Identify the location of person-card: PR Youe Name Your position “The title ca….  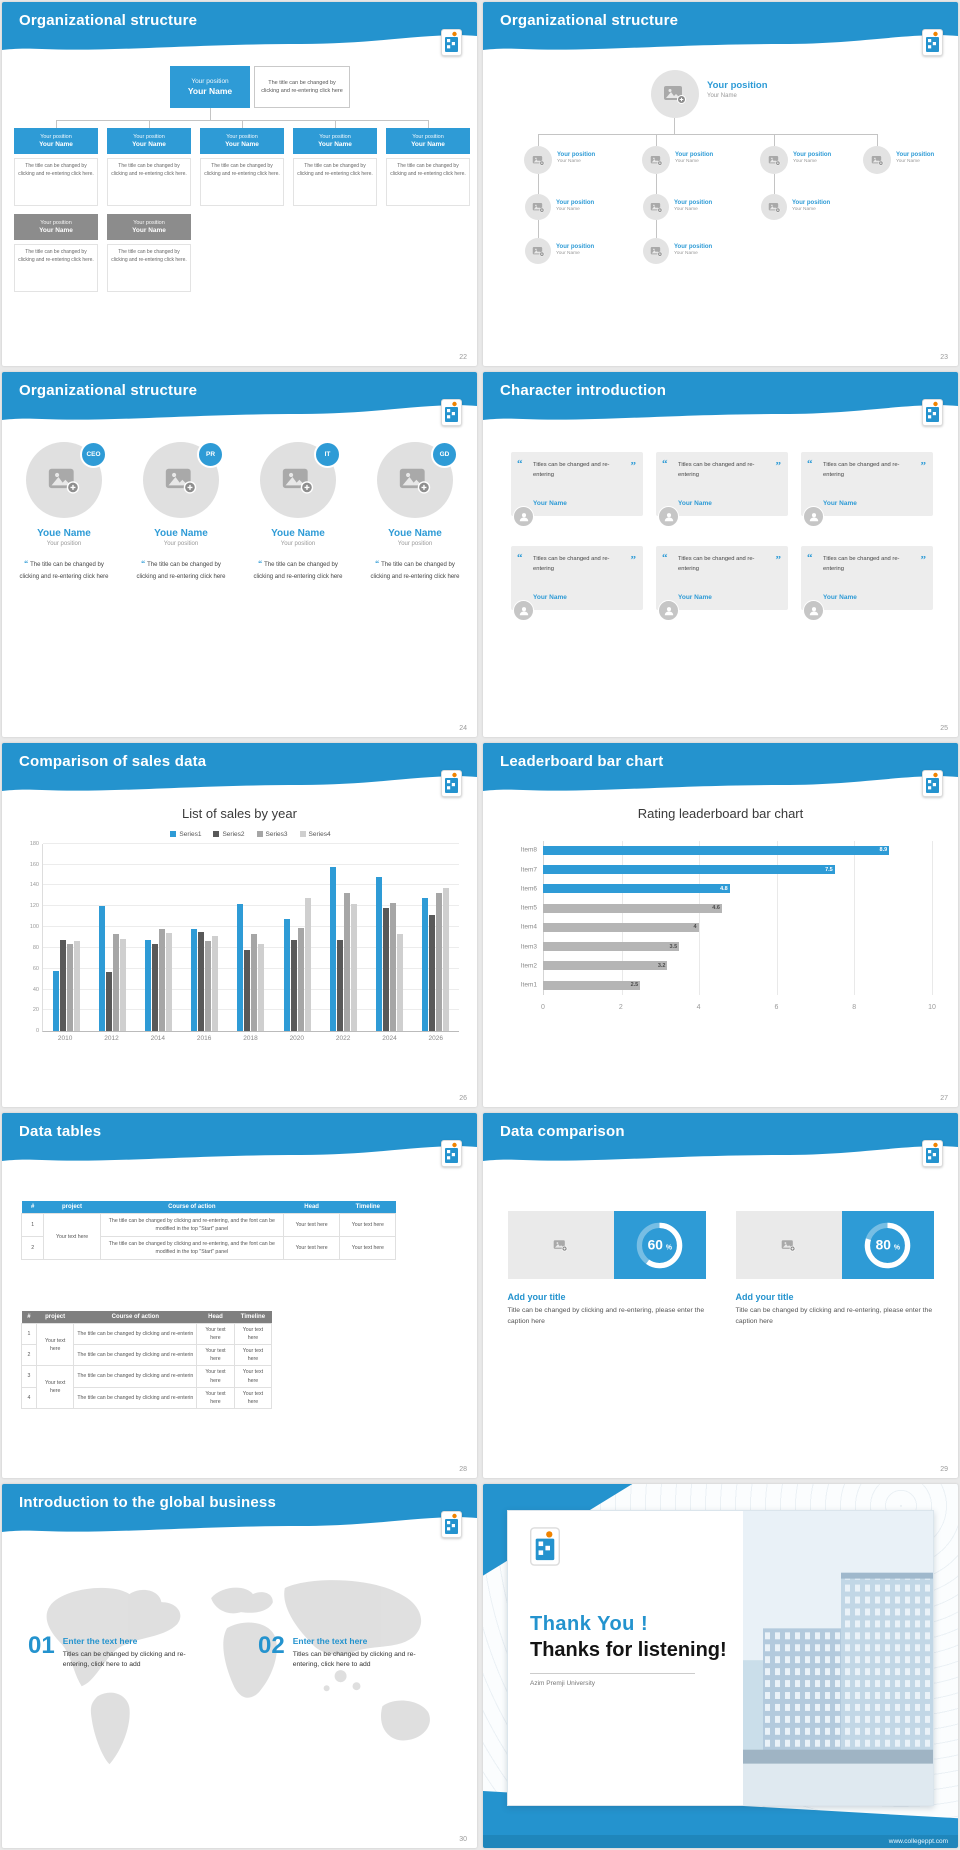
(181, 512).